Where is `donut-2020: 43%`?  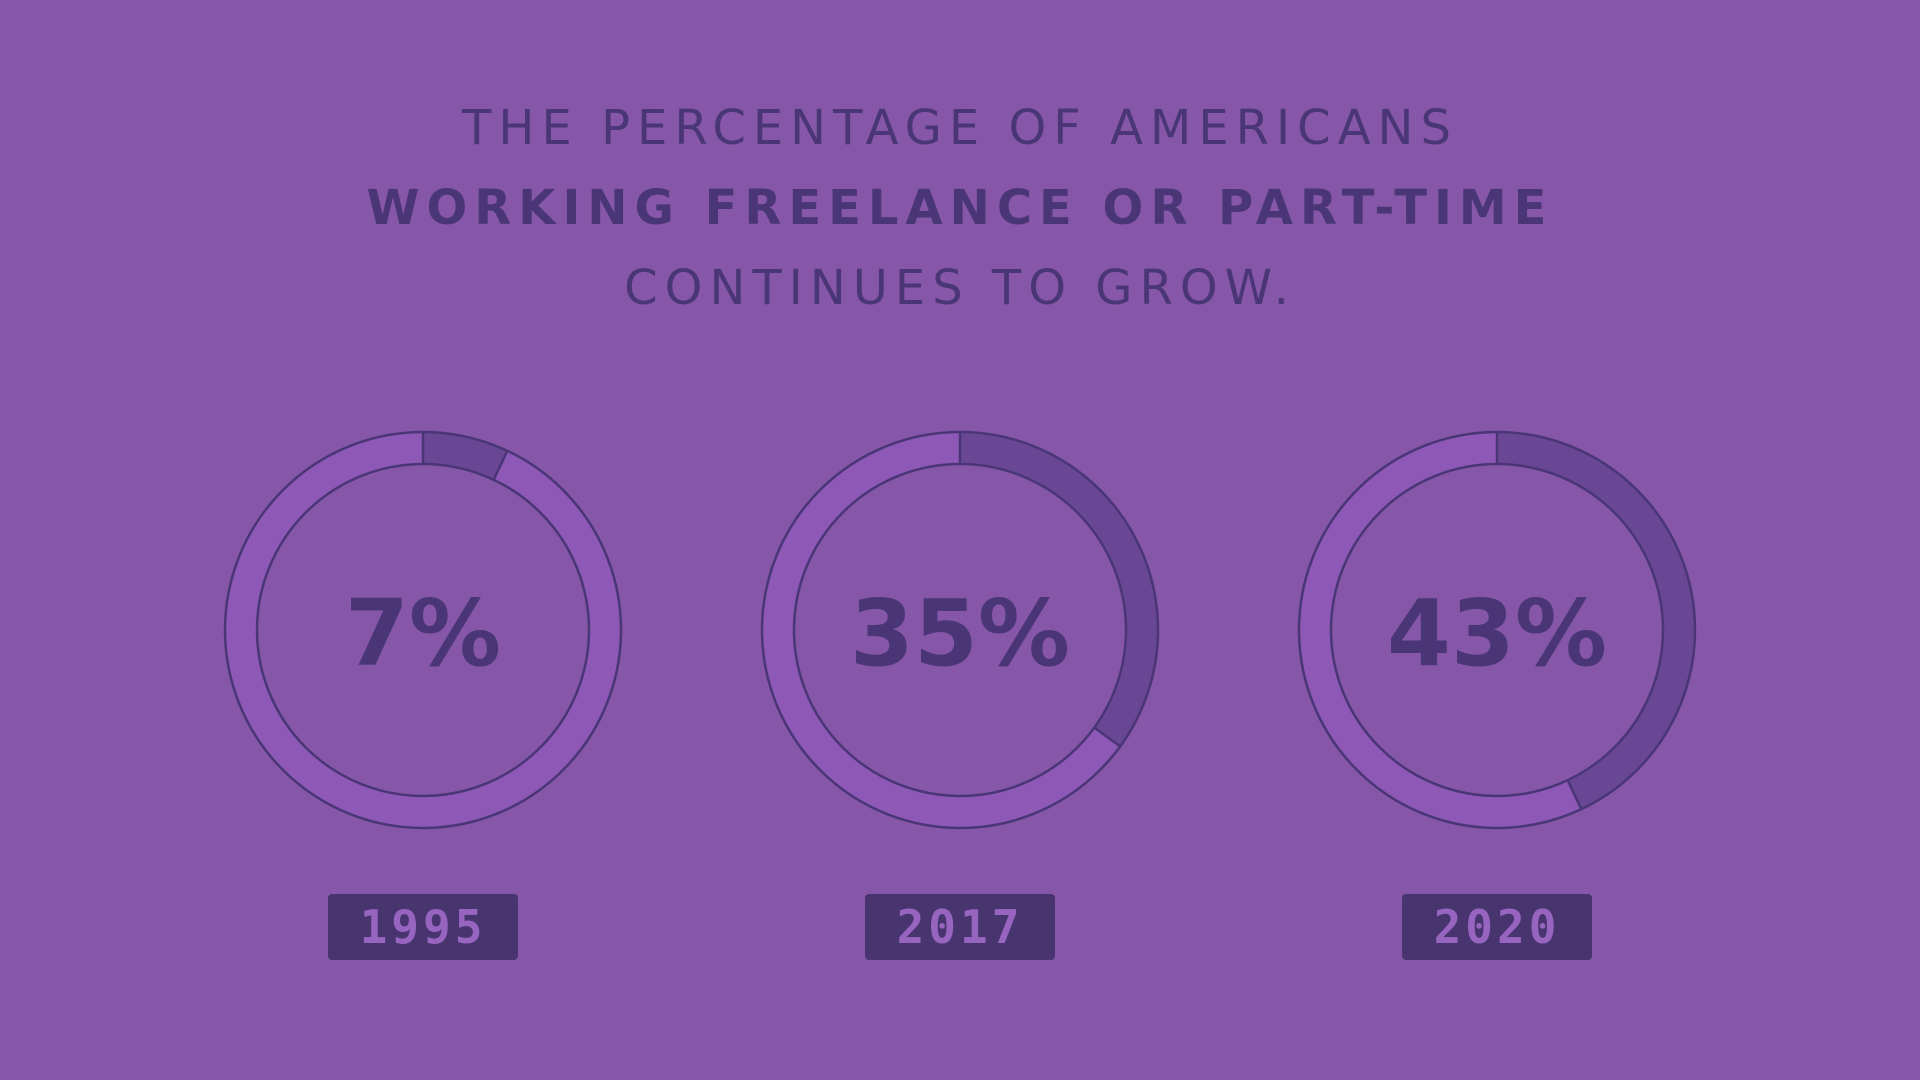
donut-2020: 43% is located at coordinates (1497, 630).